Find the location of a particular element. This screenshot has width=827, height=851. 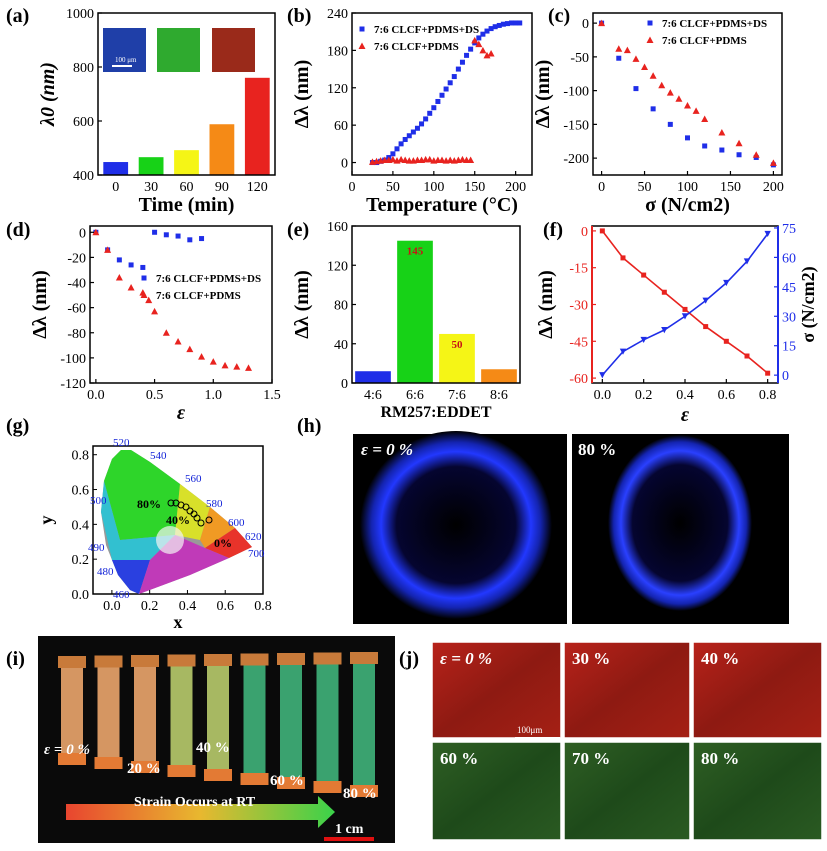

ytick-label-c-3: -150 is located at coordinates (576, 125).